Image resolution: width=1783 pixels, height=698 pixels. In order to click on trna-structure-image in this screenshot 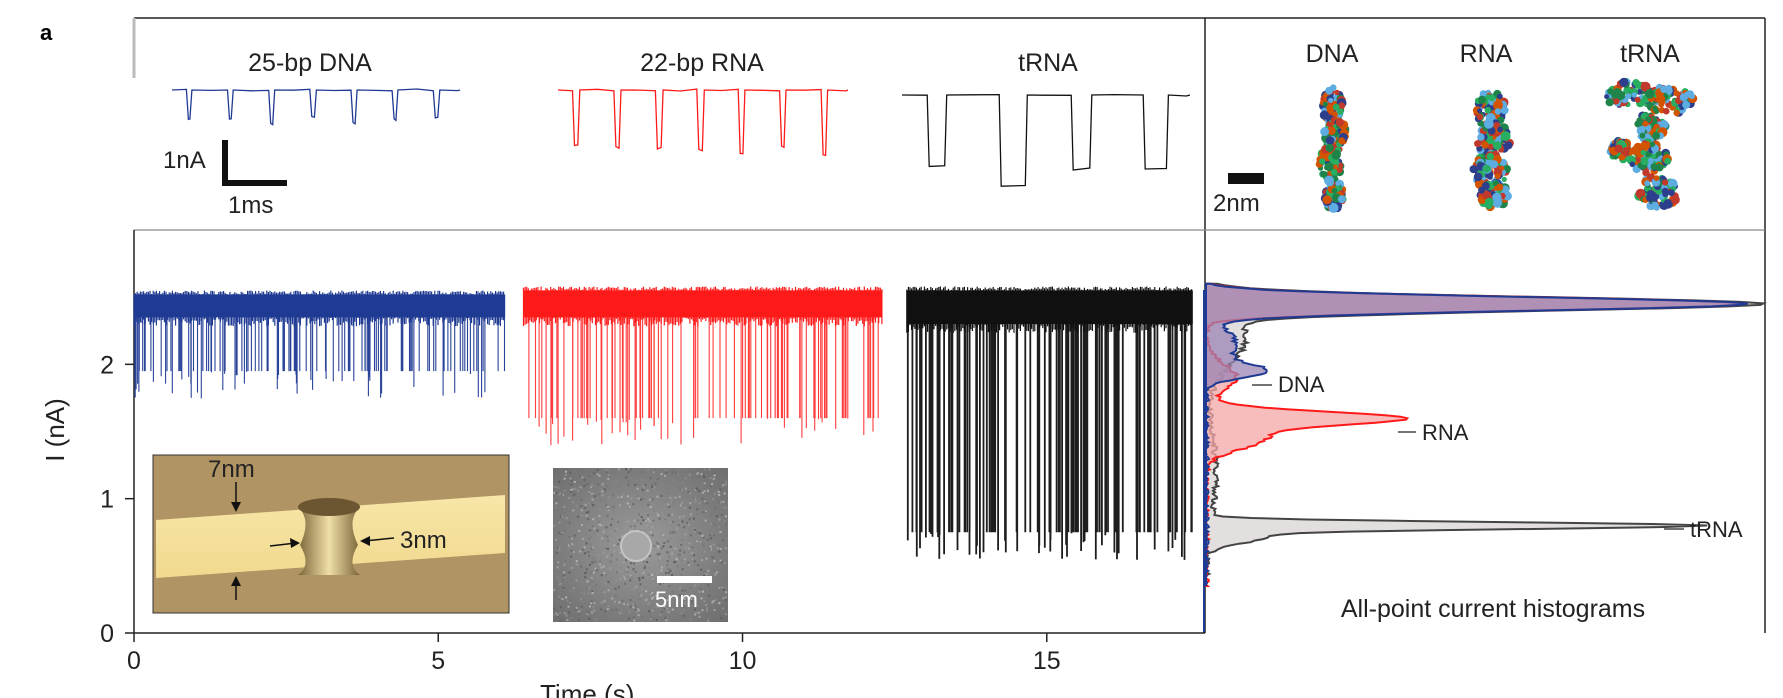, I will do `click(1651, 144)`.